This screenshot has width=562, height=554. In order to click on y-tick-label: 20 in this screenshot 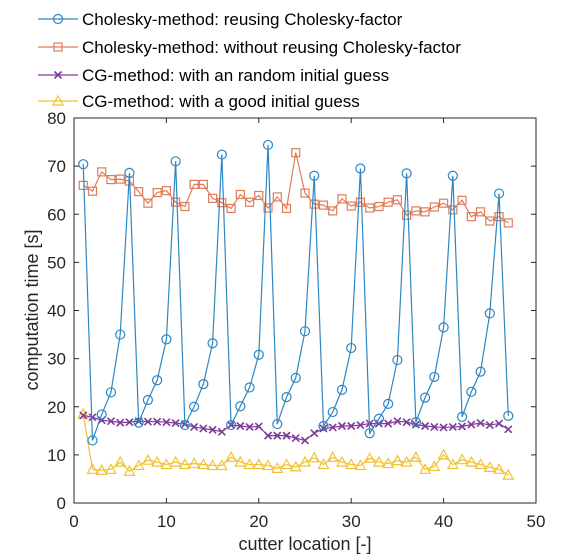, I will do `click(56, 407)`.